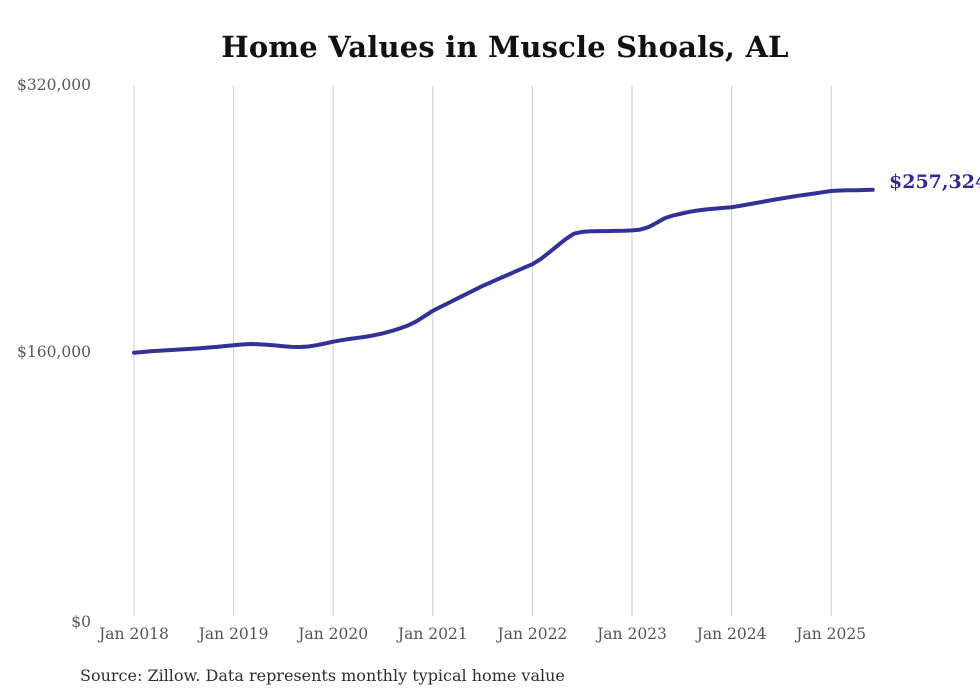  Describe the element at coordinates (134, 634) in the screenshot. I see `x-tick-label-jan-2018: Jan 2018` at that location.